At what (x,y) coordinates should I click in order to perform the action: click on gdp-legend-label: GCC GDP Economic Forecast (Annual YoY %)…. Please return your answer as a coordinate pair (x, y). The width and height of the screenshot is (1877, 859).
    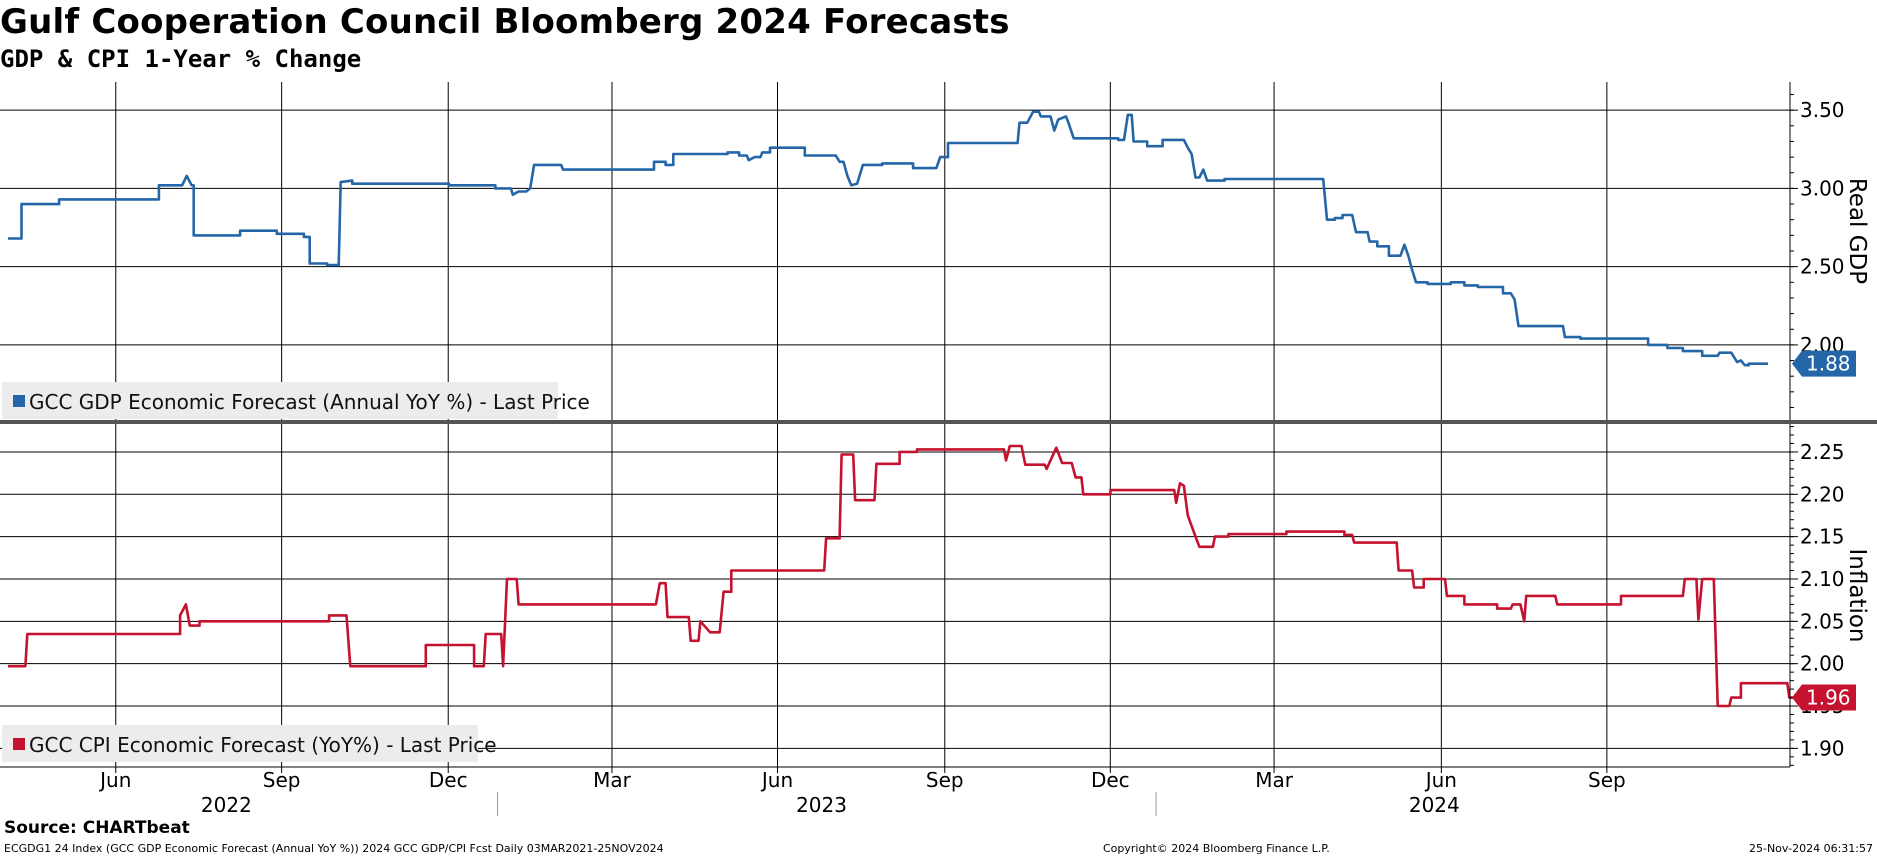
    Looking at the image, I should click on (309, 402).